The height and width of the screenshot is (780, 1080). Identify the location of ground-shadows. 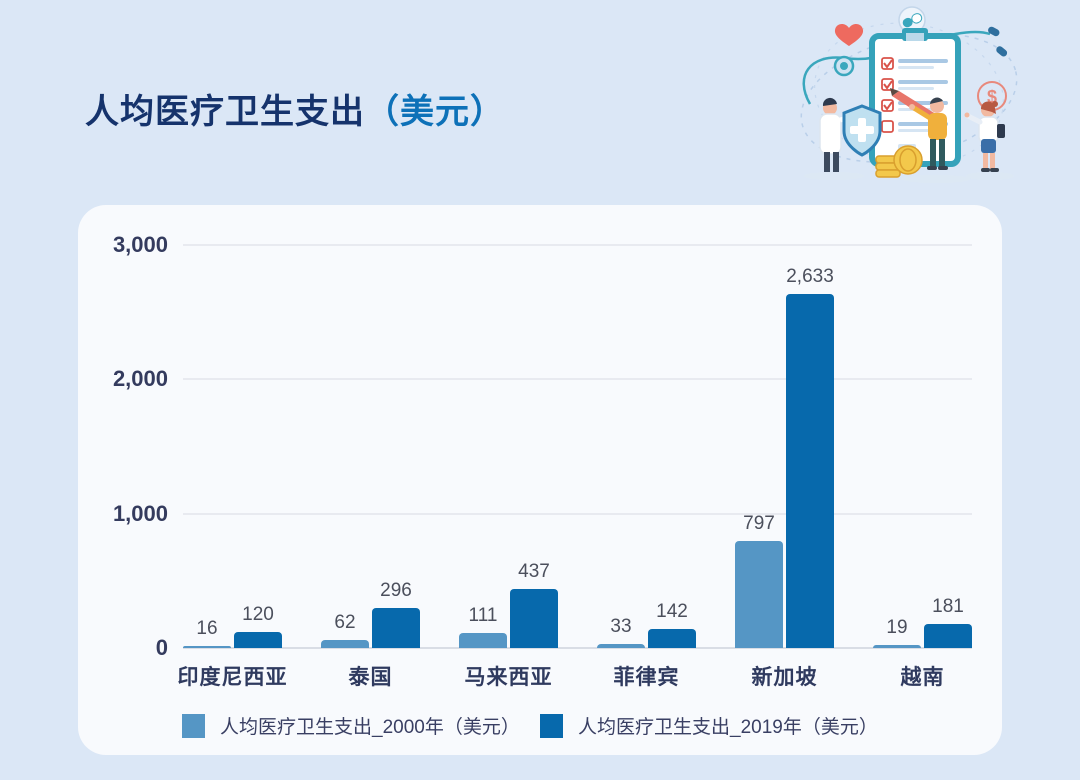
(909, 177).